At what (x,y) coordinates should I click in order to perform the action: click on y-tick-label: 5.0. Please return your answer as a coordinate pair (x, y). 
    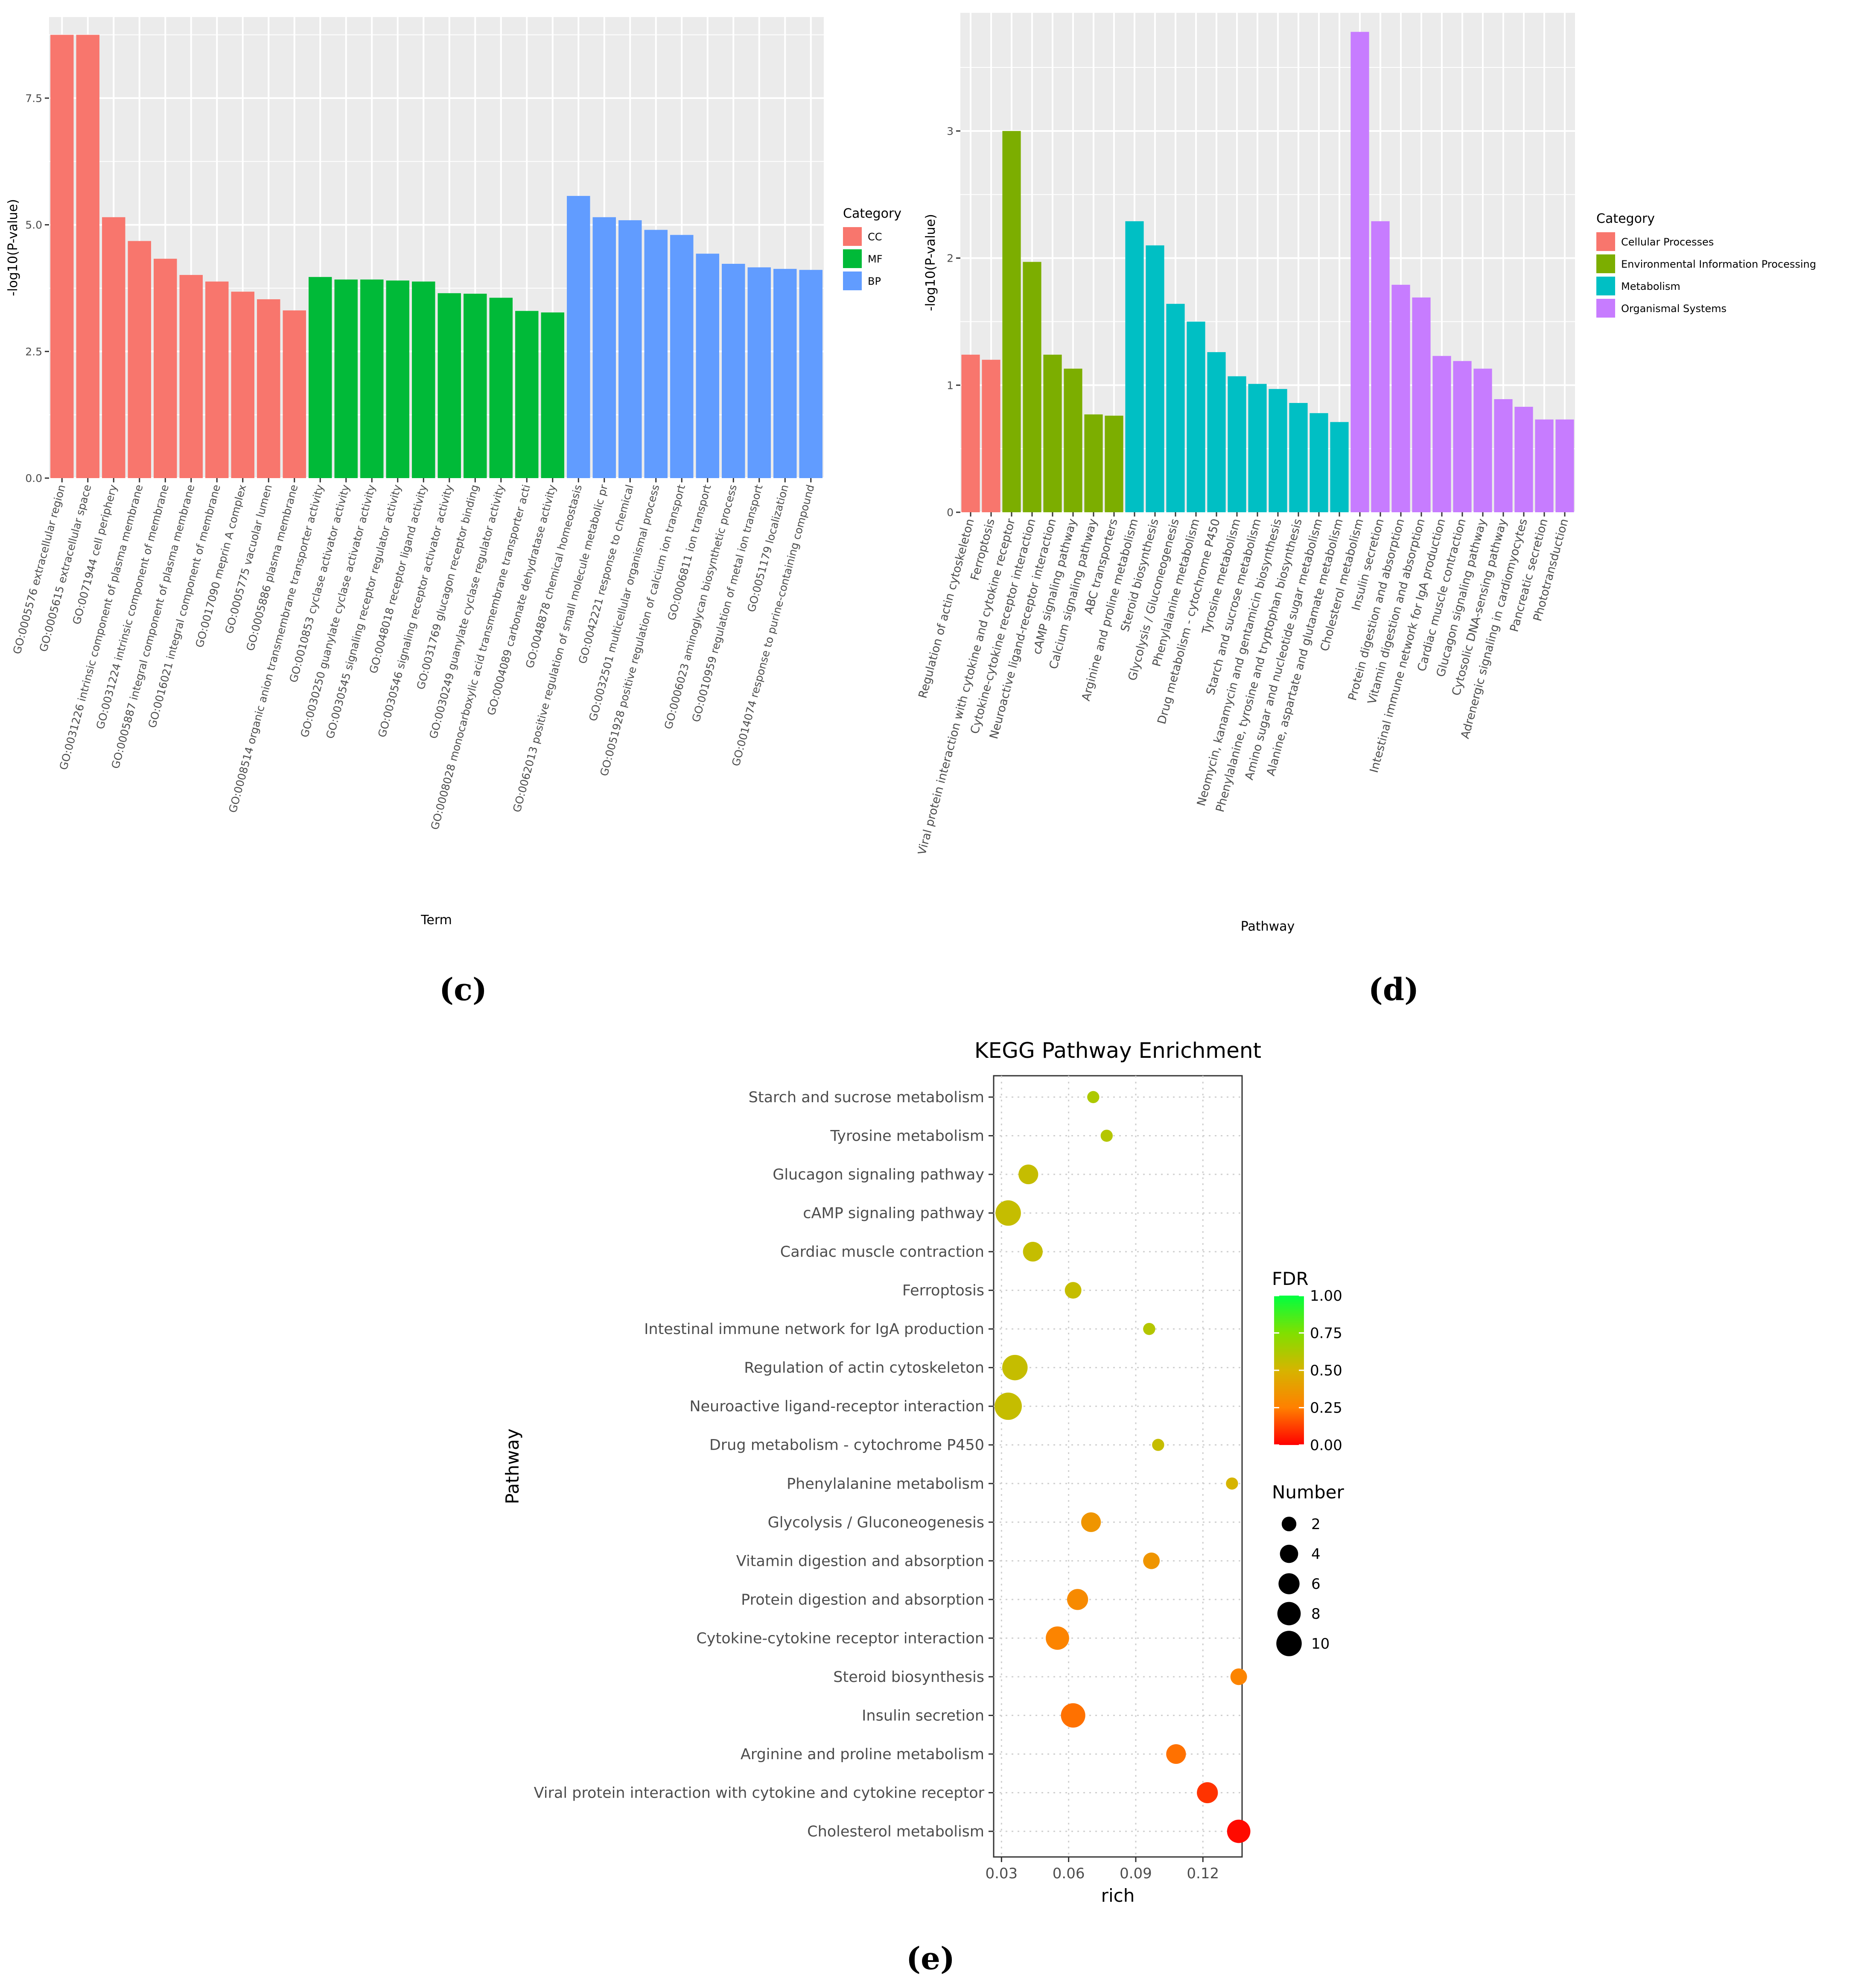
    Looking at the image, I should click on (33, 225).